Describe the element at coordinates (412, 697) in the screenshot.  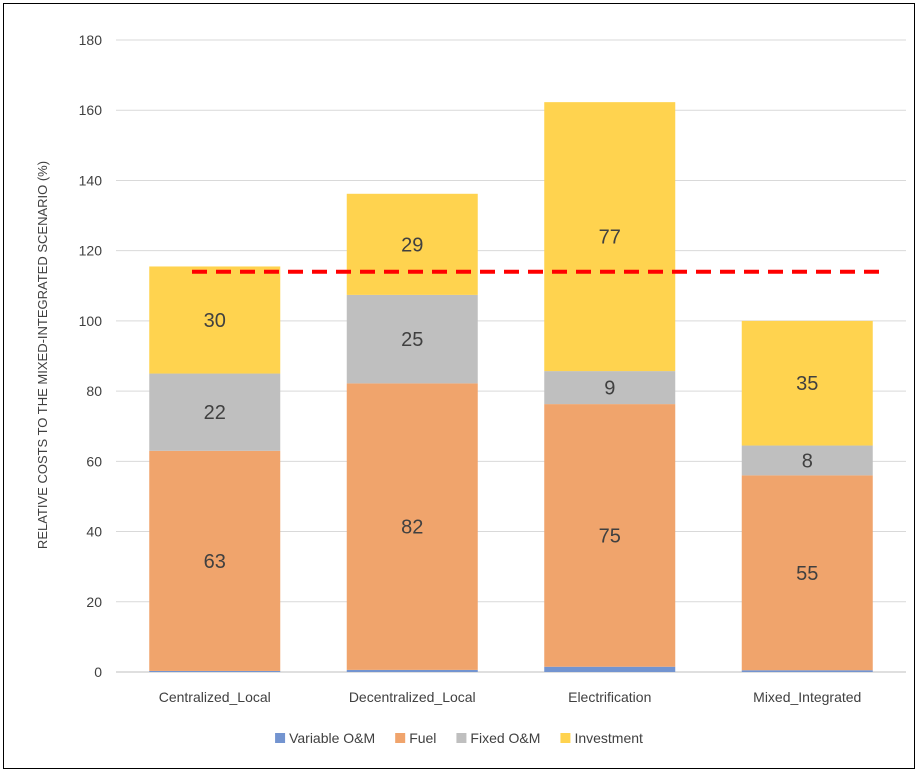
I see `x-tick-label: Decentralized_Local` at that location.